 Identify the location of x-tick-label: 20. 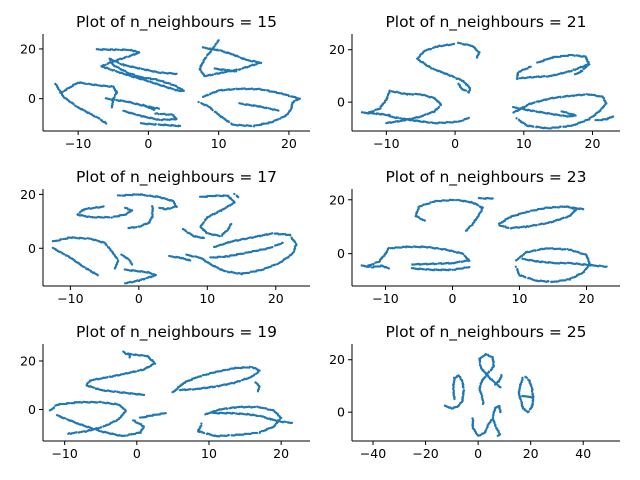
(289, 143).